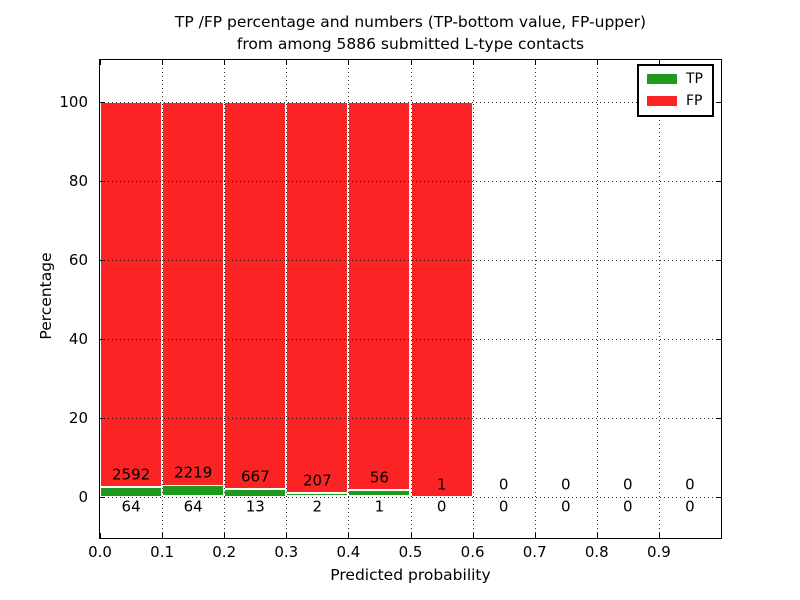 The height and width of the screenshot is (600, 800). What do you see at coordinates (694, 79) in the screenshot?
I see `legend-label-tp: TP` at bounding box center [694, 79].